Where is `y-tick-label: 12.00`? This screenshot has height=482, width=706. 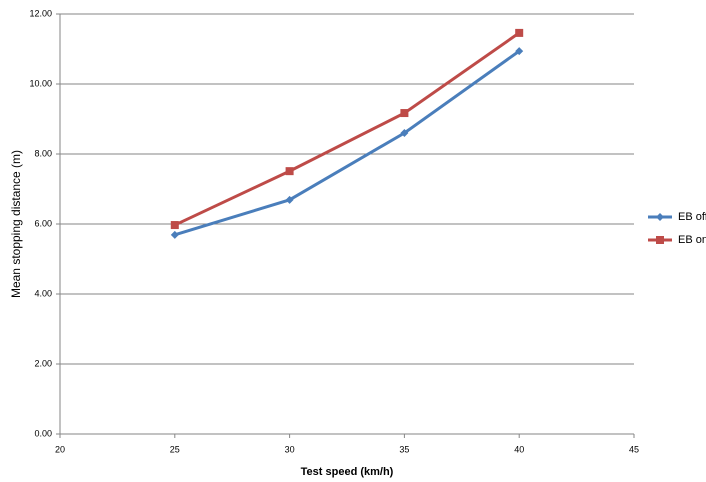
y-tick-label: 12.00 is located at coordinates (40, 13).